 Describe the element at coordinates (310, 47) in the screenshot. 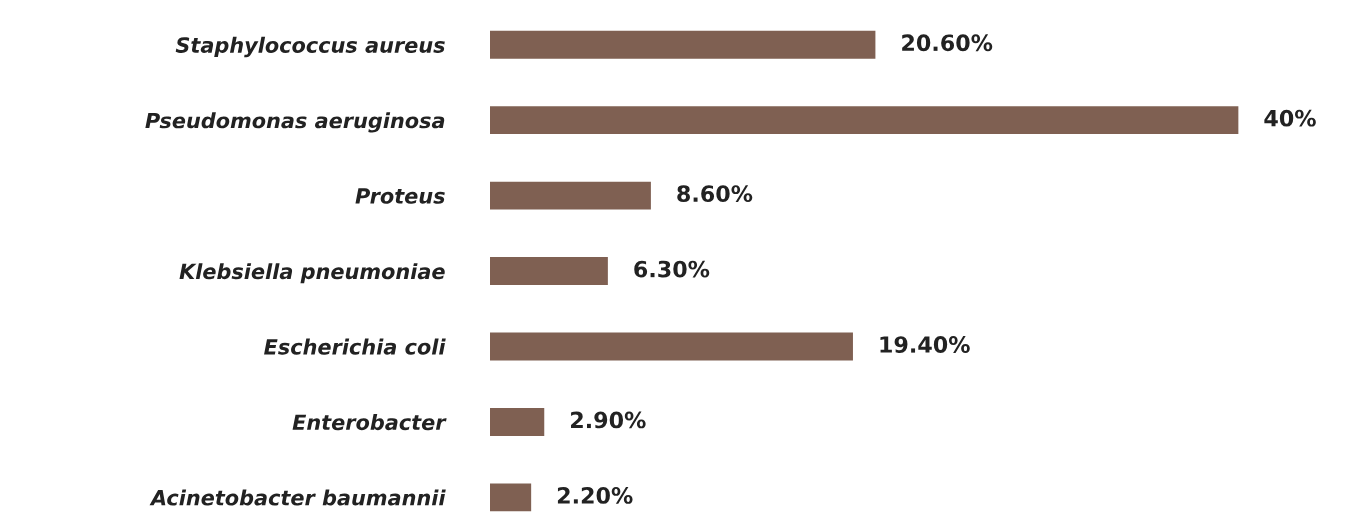

I see `y-tick-label: Staphylococcus aureus` at that location.